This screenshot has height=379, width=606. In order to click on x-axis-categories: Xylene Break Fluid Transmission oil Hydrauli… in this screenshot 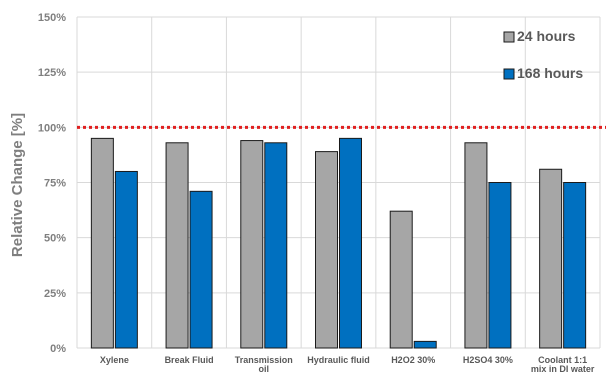, I will do `click(347, 364)`.